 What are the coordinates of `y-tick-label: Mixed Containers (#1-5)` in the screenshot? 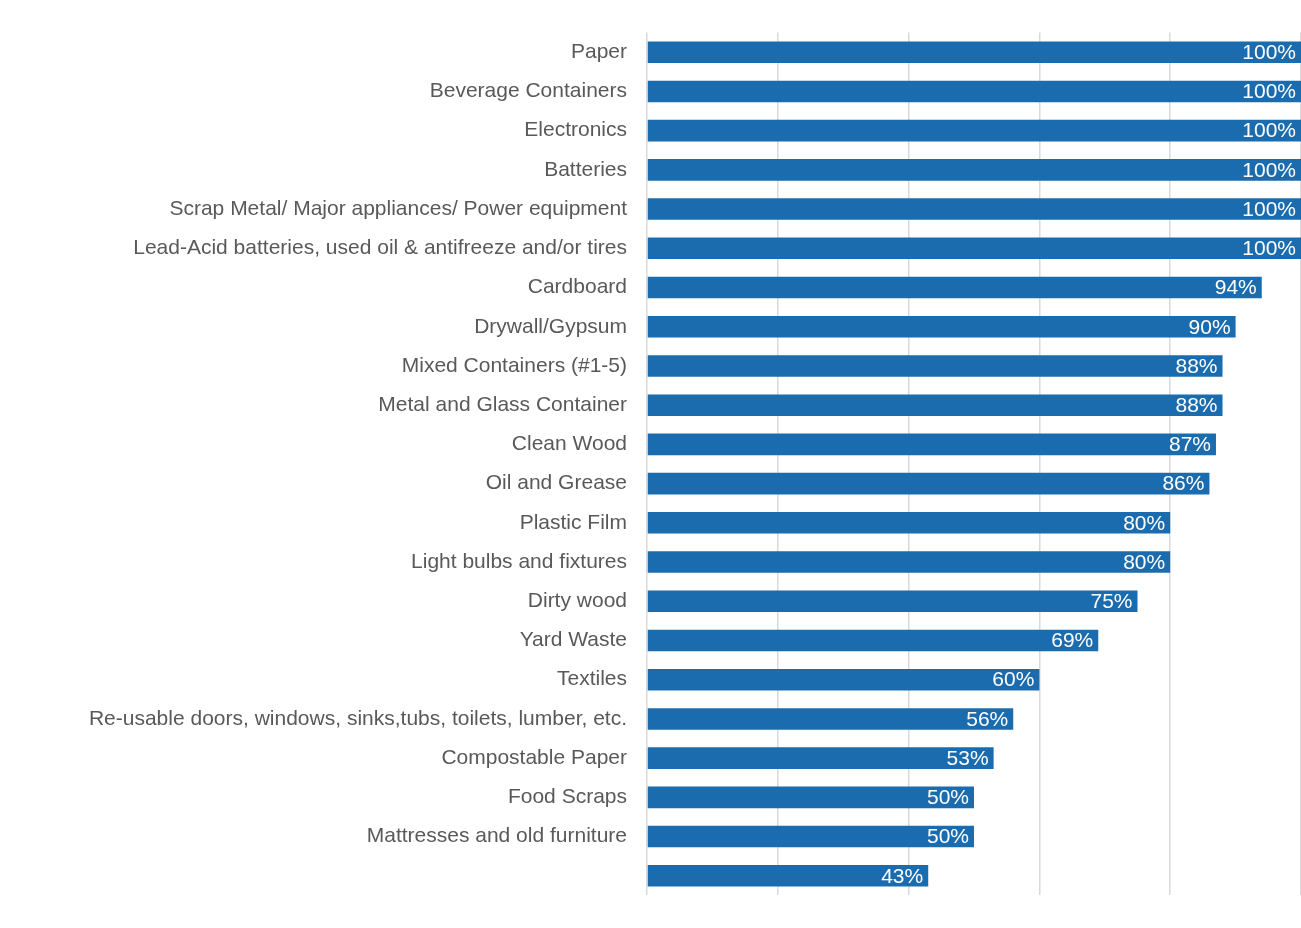 It's located at (514, 364).